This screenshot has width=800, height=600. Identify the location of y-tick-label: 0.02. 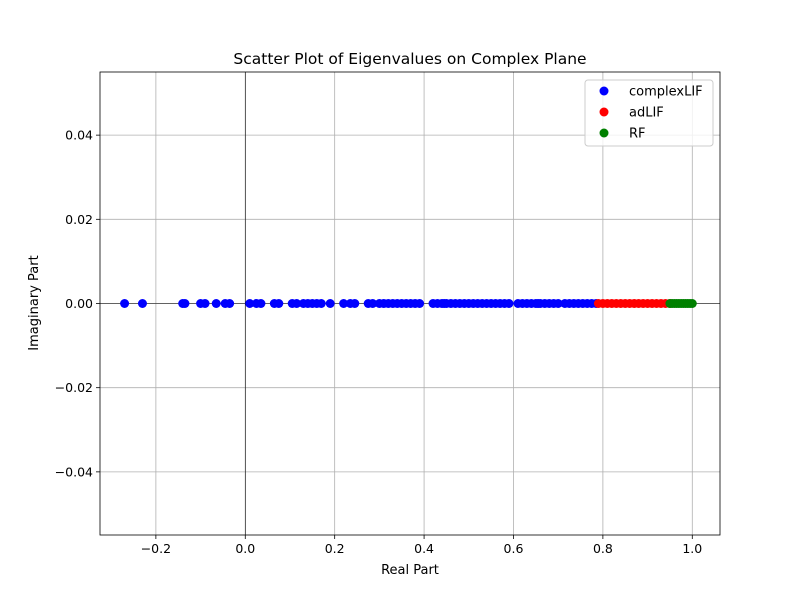
(79, 219).